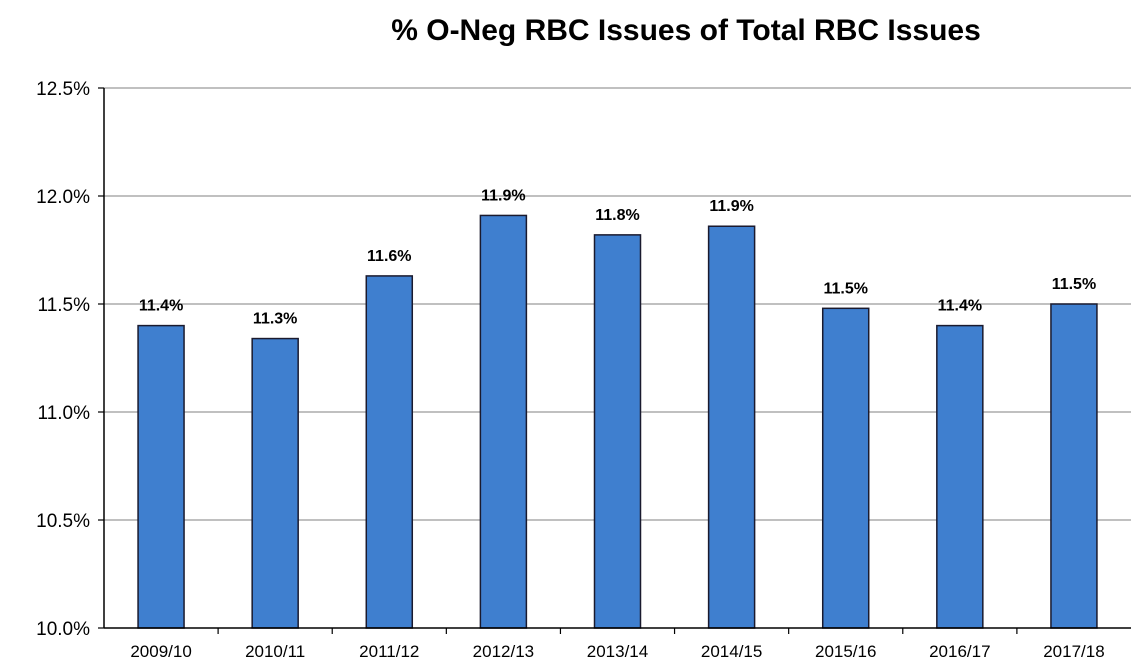 The height and width of the screenshot is (665, 1131). Describe the element at coordinates (160, 651) in the screenshot. I see `x-tick-label: 2009/10` at that location.